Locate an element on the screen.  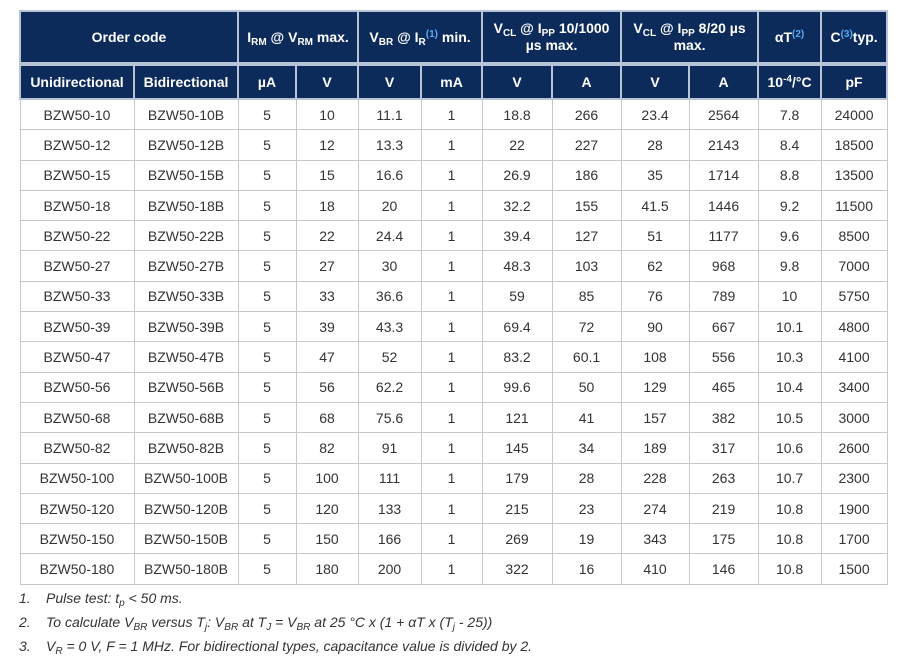
table-cell: BZW50-56 is located at coordinates (77, 387).